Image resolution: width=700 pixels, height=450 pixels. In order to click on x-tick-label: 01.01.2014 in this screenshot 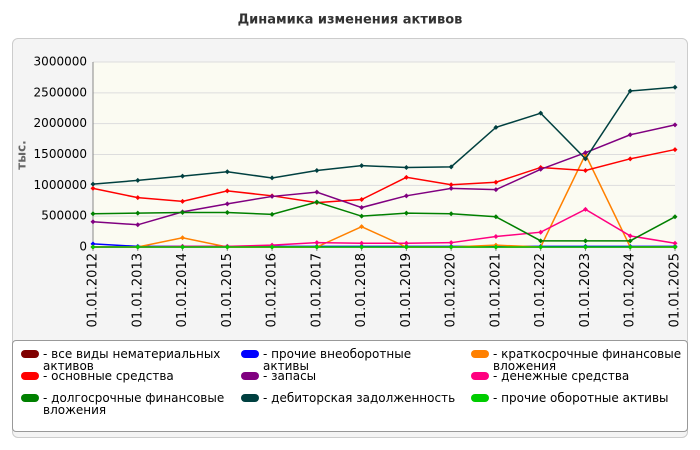, I will do `click(182, 290)`.